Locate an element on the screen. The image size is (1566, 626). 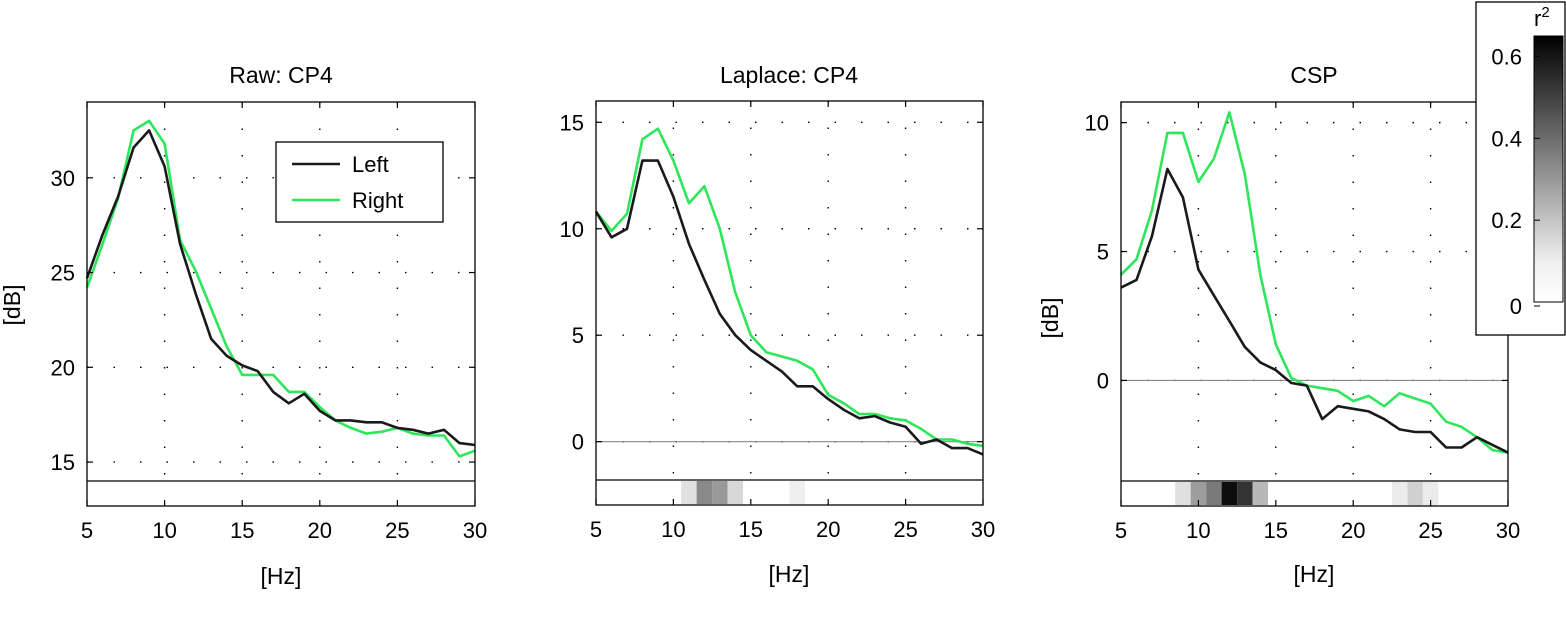
colorbar-tick-label: 0 is located at coordinates (1516, 306).